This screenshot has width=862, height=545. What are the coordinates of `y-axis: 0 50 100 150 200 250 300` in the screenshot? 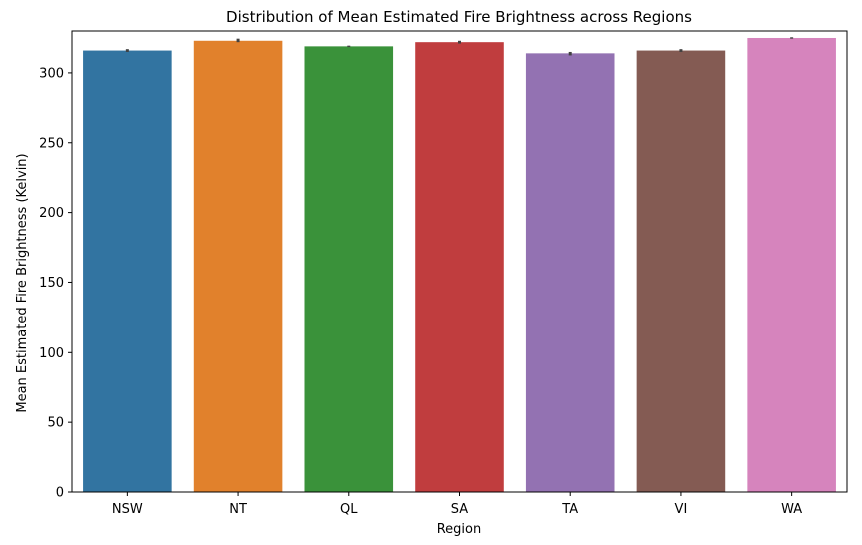 It's located at (55, 283).